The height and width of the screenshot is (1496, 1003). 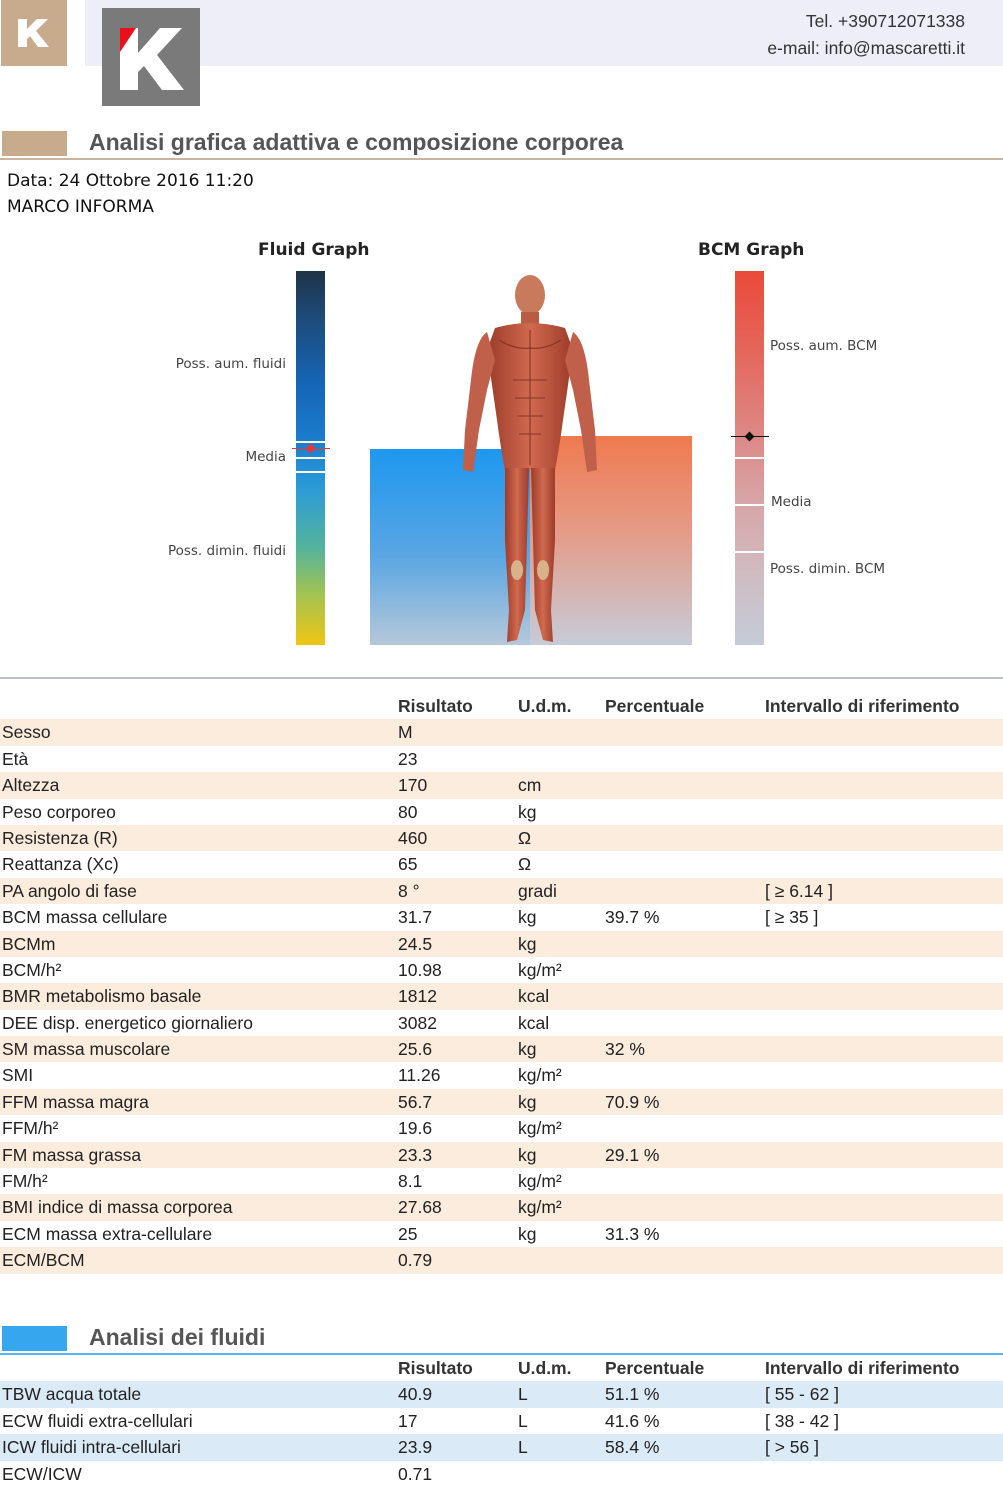 What do you see at coordinates (420, 1207) in the screenshot?
I see `result-cell: 27.68` at bounding box center [420, 1207].